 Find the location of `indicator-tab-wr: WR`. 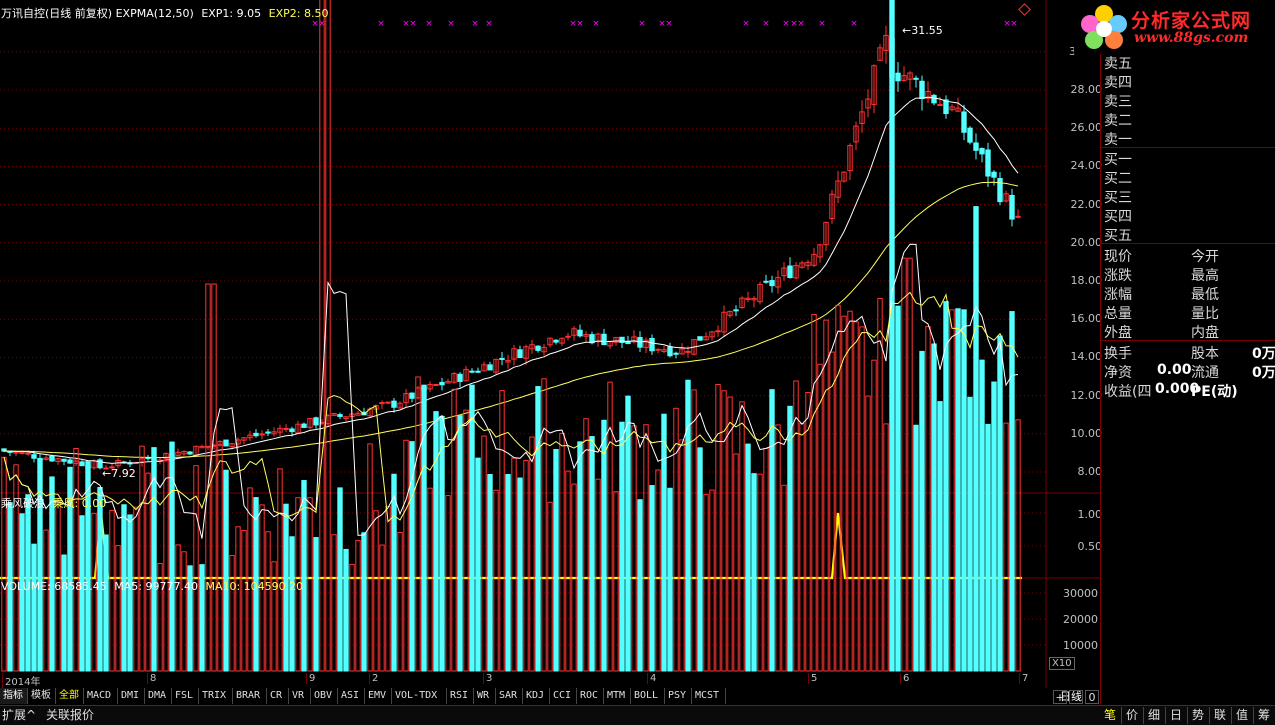

indicator-tab-wr: WR is located at coordinates (485, 696).